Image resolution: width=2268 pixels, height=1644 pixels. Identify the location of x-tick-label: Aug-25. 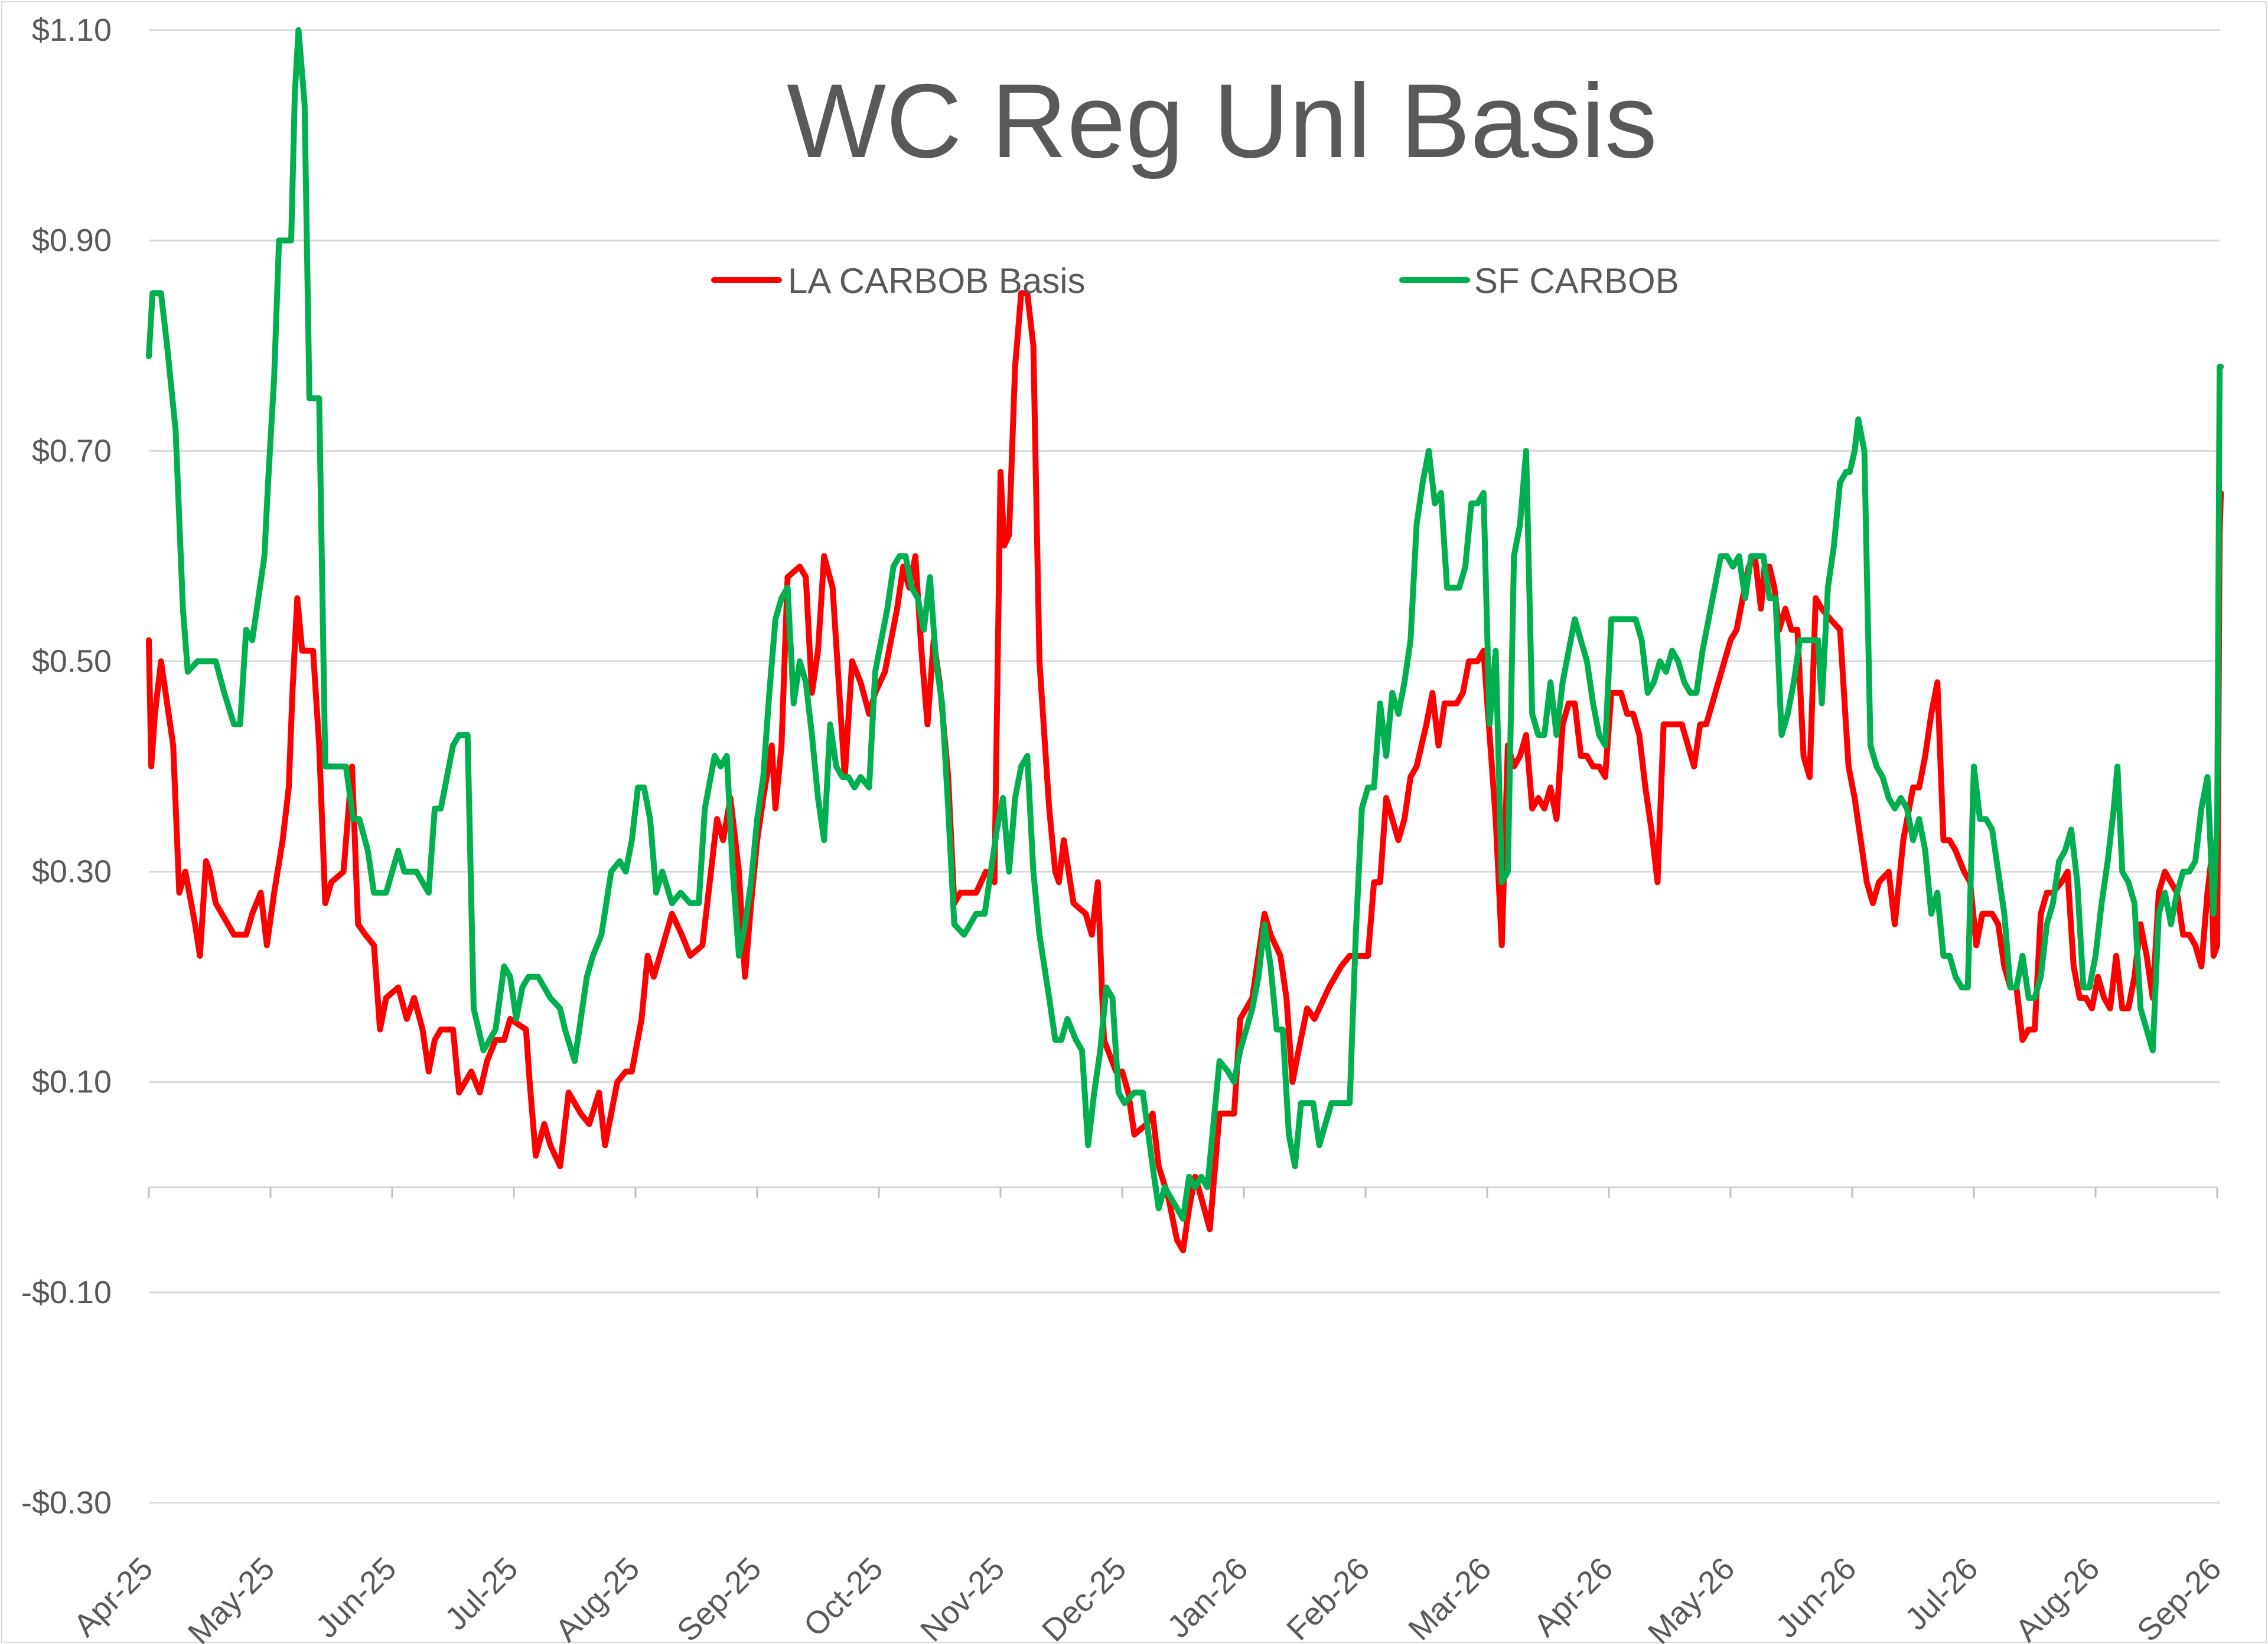
(598, 1597).